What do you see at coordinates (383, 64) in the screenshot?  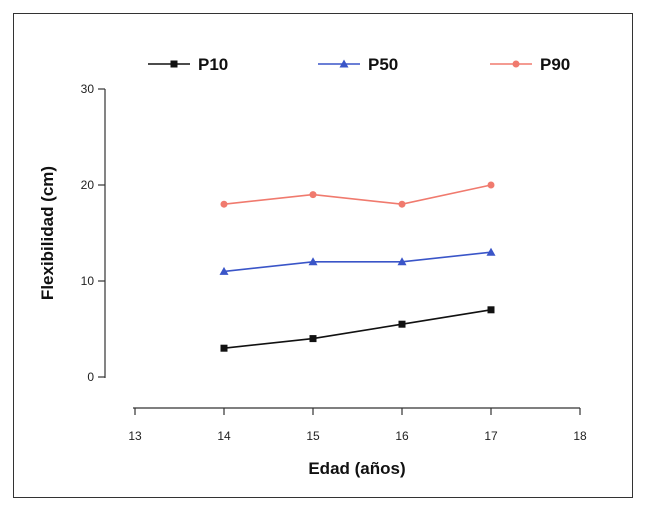 I see `legend-label: P50` at bounding box center [383, 64].